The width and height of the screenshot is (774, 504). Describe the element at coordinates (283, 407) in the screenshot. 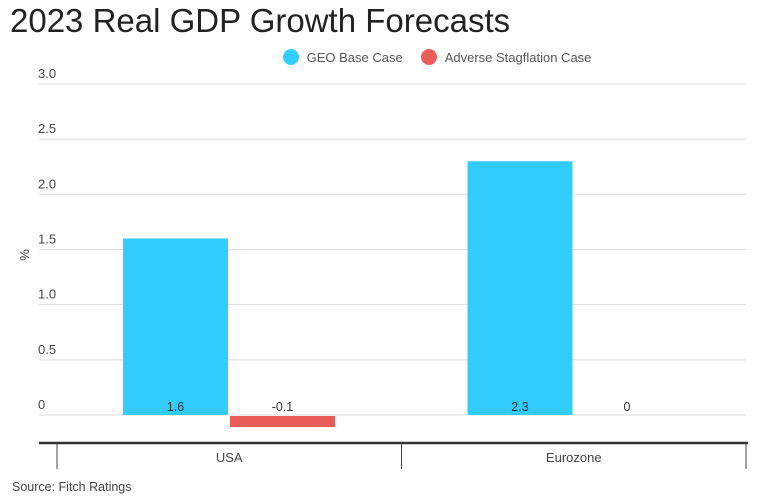

I see `data-label: -0.1` at that location.